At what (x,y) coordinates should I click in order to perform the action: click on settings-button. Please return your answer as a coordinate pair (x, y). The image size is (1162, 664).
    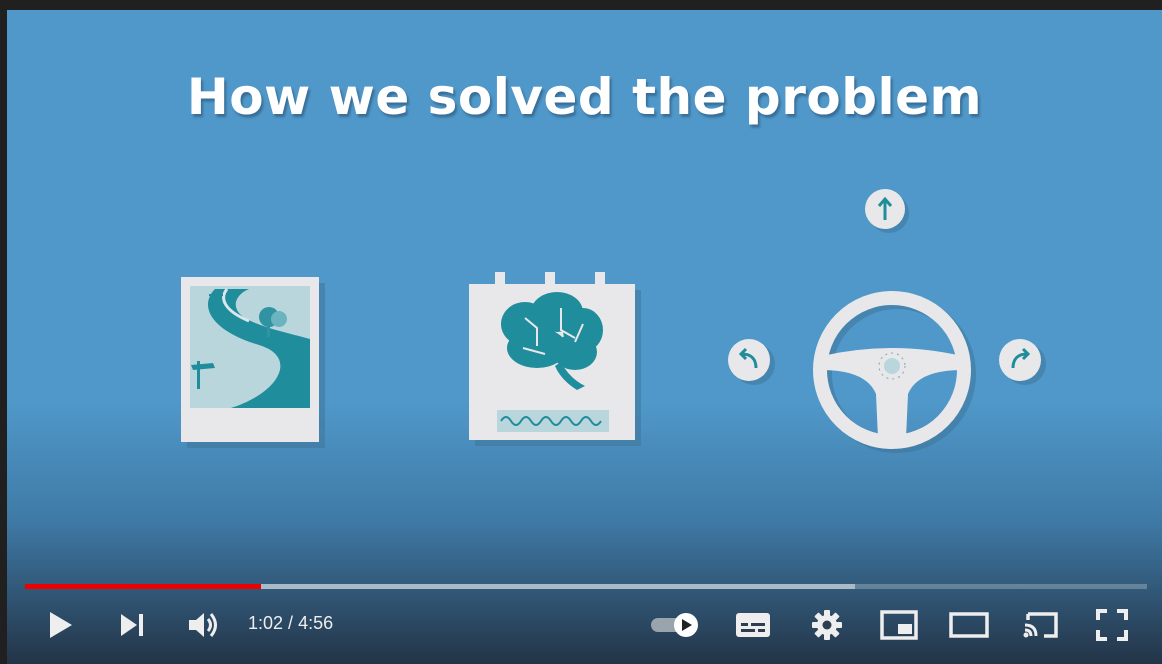
    Looking at the image, I should click on (827, 625).